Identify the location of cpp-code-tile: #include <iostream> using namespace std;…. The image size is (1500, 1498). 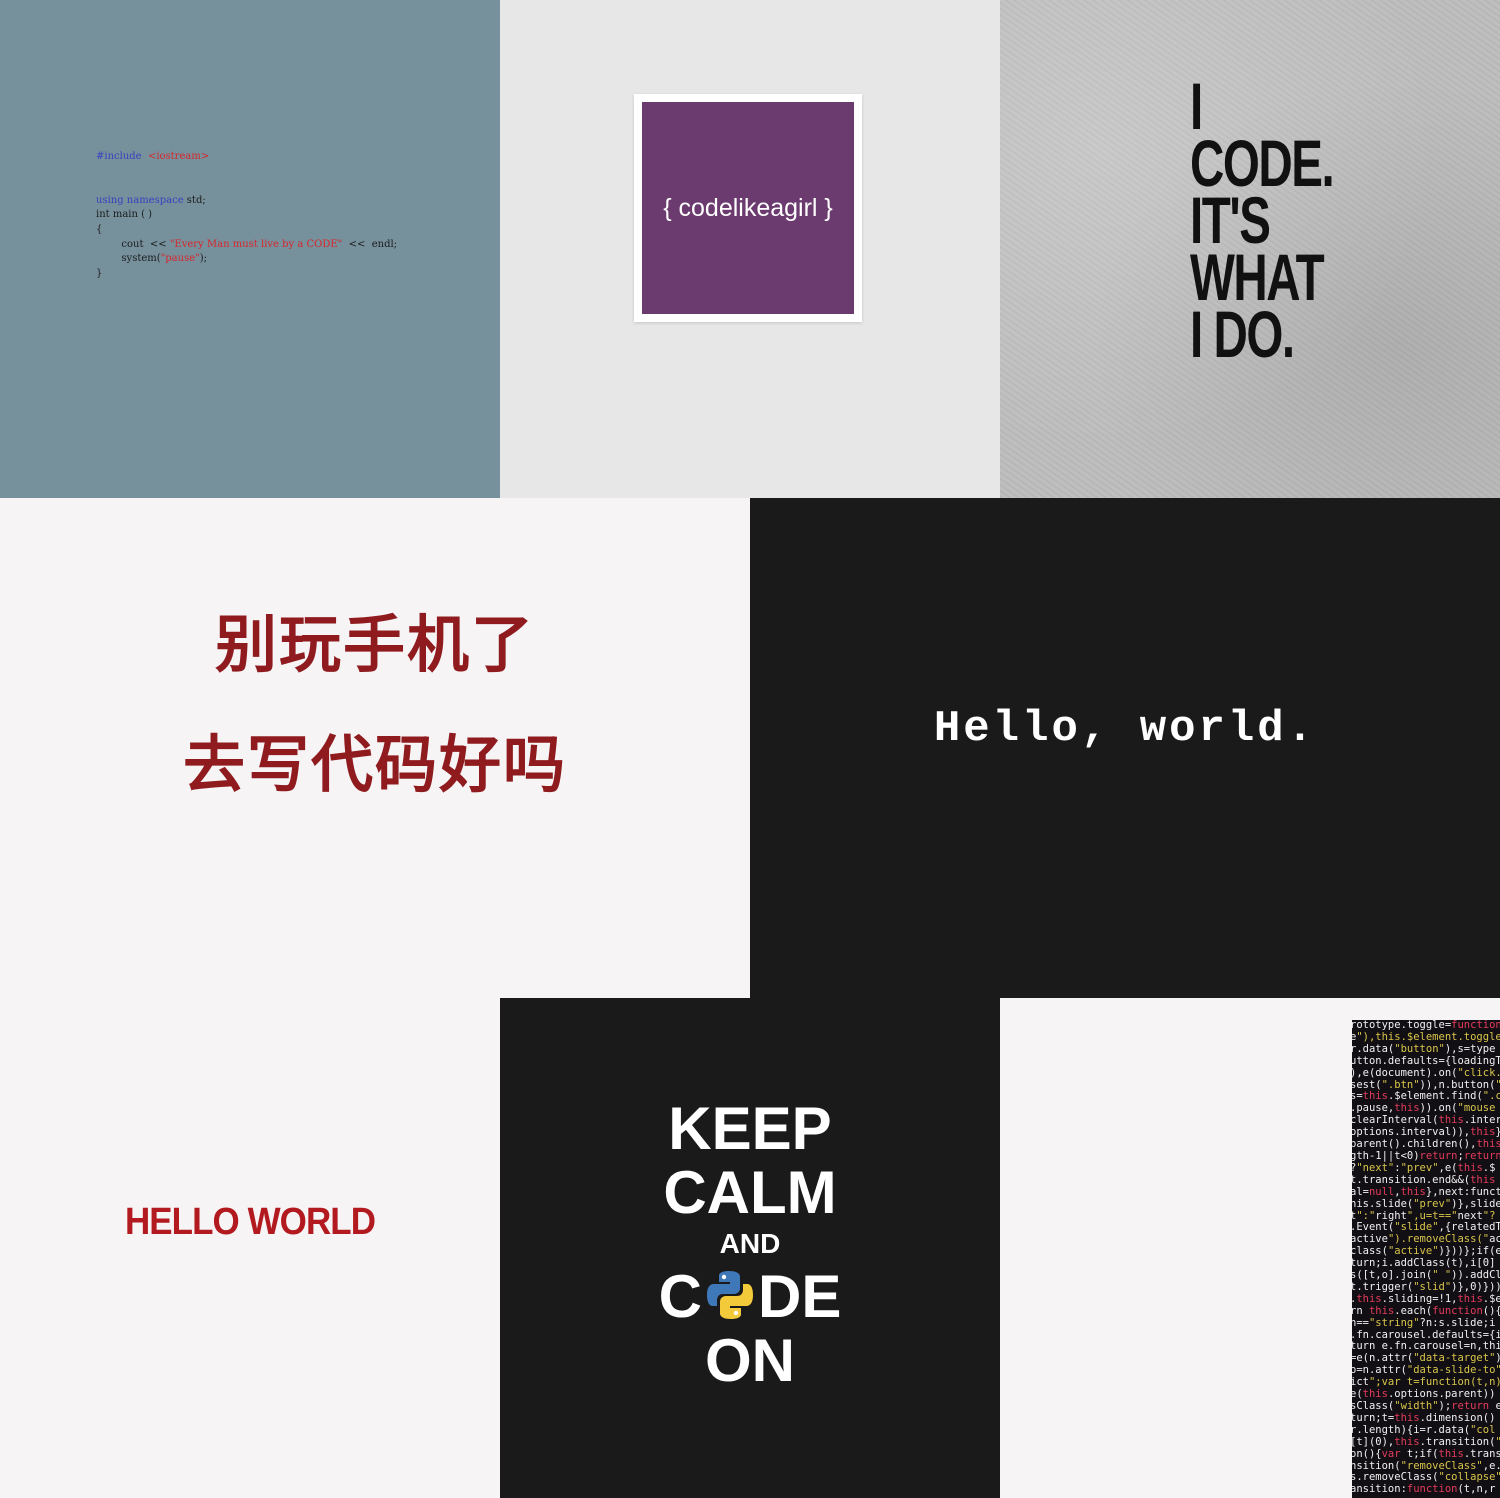
(250, 249).